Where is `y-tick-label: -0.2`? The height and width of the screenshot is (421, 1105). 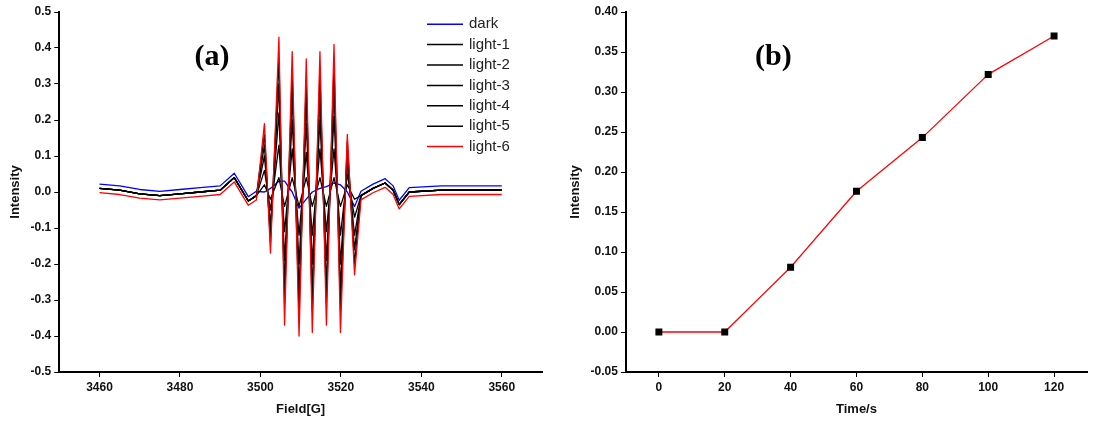 y-tick-label: -0.2 is located at coordinates (41, 263).